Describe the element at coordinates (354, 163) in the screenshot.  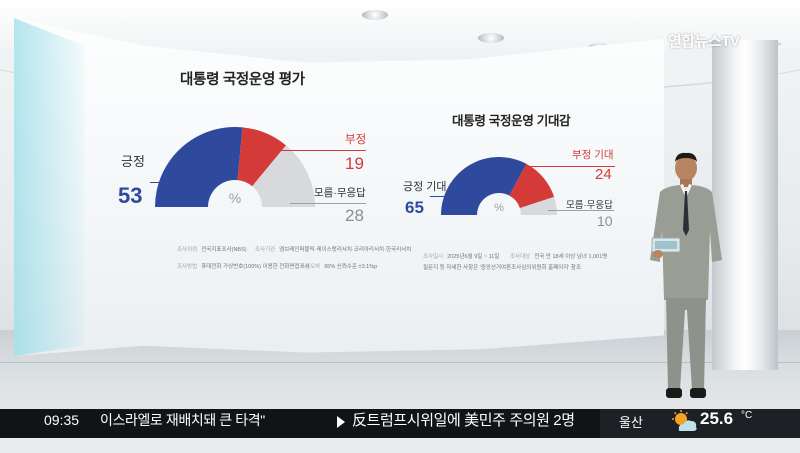
I see `left-negative-value: 19` at that location.